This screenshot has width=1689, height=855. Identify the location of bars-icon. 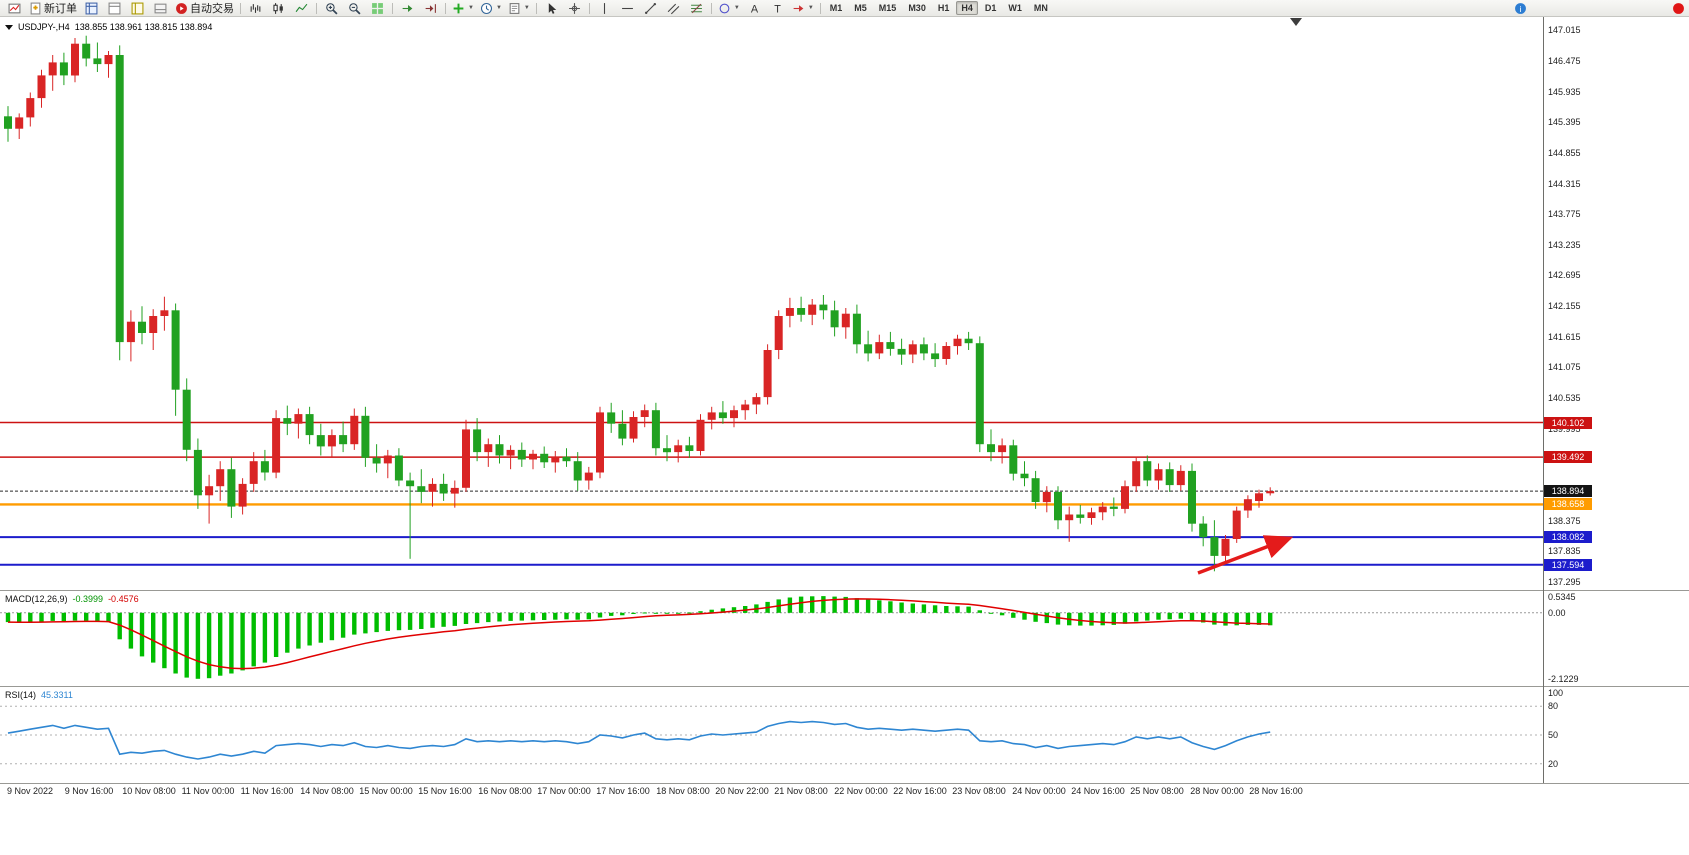
(255, 8).